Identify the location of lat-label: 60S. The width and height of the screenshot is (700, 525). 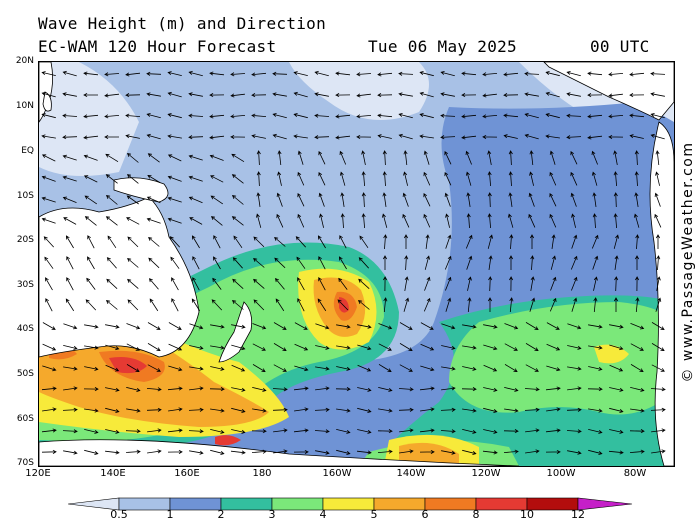
(25, 419).